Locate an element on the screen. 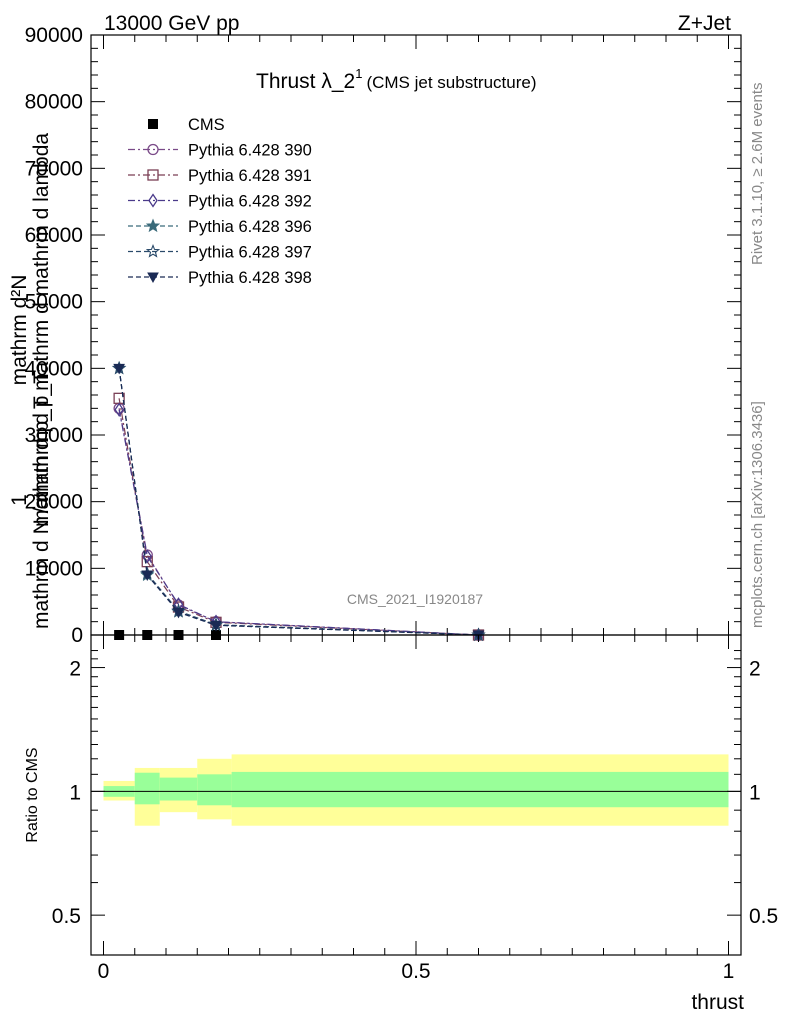  legend-label: Pythia 6.428 391 is located at coordinates (250, 176).